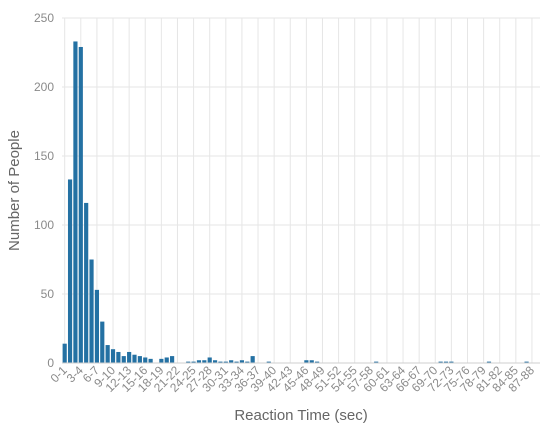  What do you see at coordinates (14, 190) in the screenshot?
I see `y-axis-title: Number of People` at bounding box center [14, 190].